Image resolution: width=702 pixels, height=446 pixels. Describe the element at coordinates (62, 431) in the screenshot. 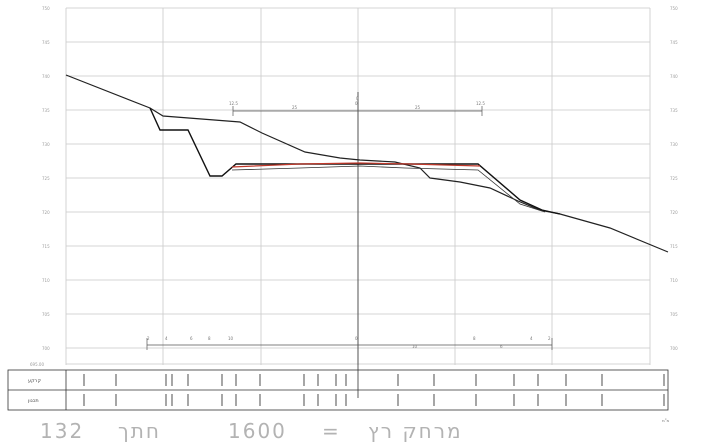

I see `section-number: 132` at that location.